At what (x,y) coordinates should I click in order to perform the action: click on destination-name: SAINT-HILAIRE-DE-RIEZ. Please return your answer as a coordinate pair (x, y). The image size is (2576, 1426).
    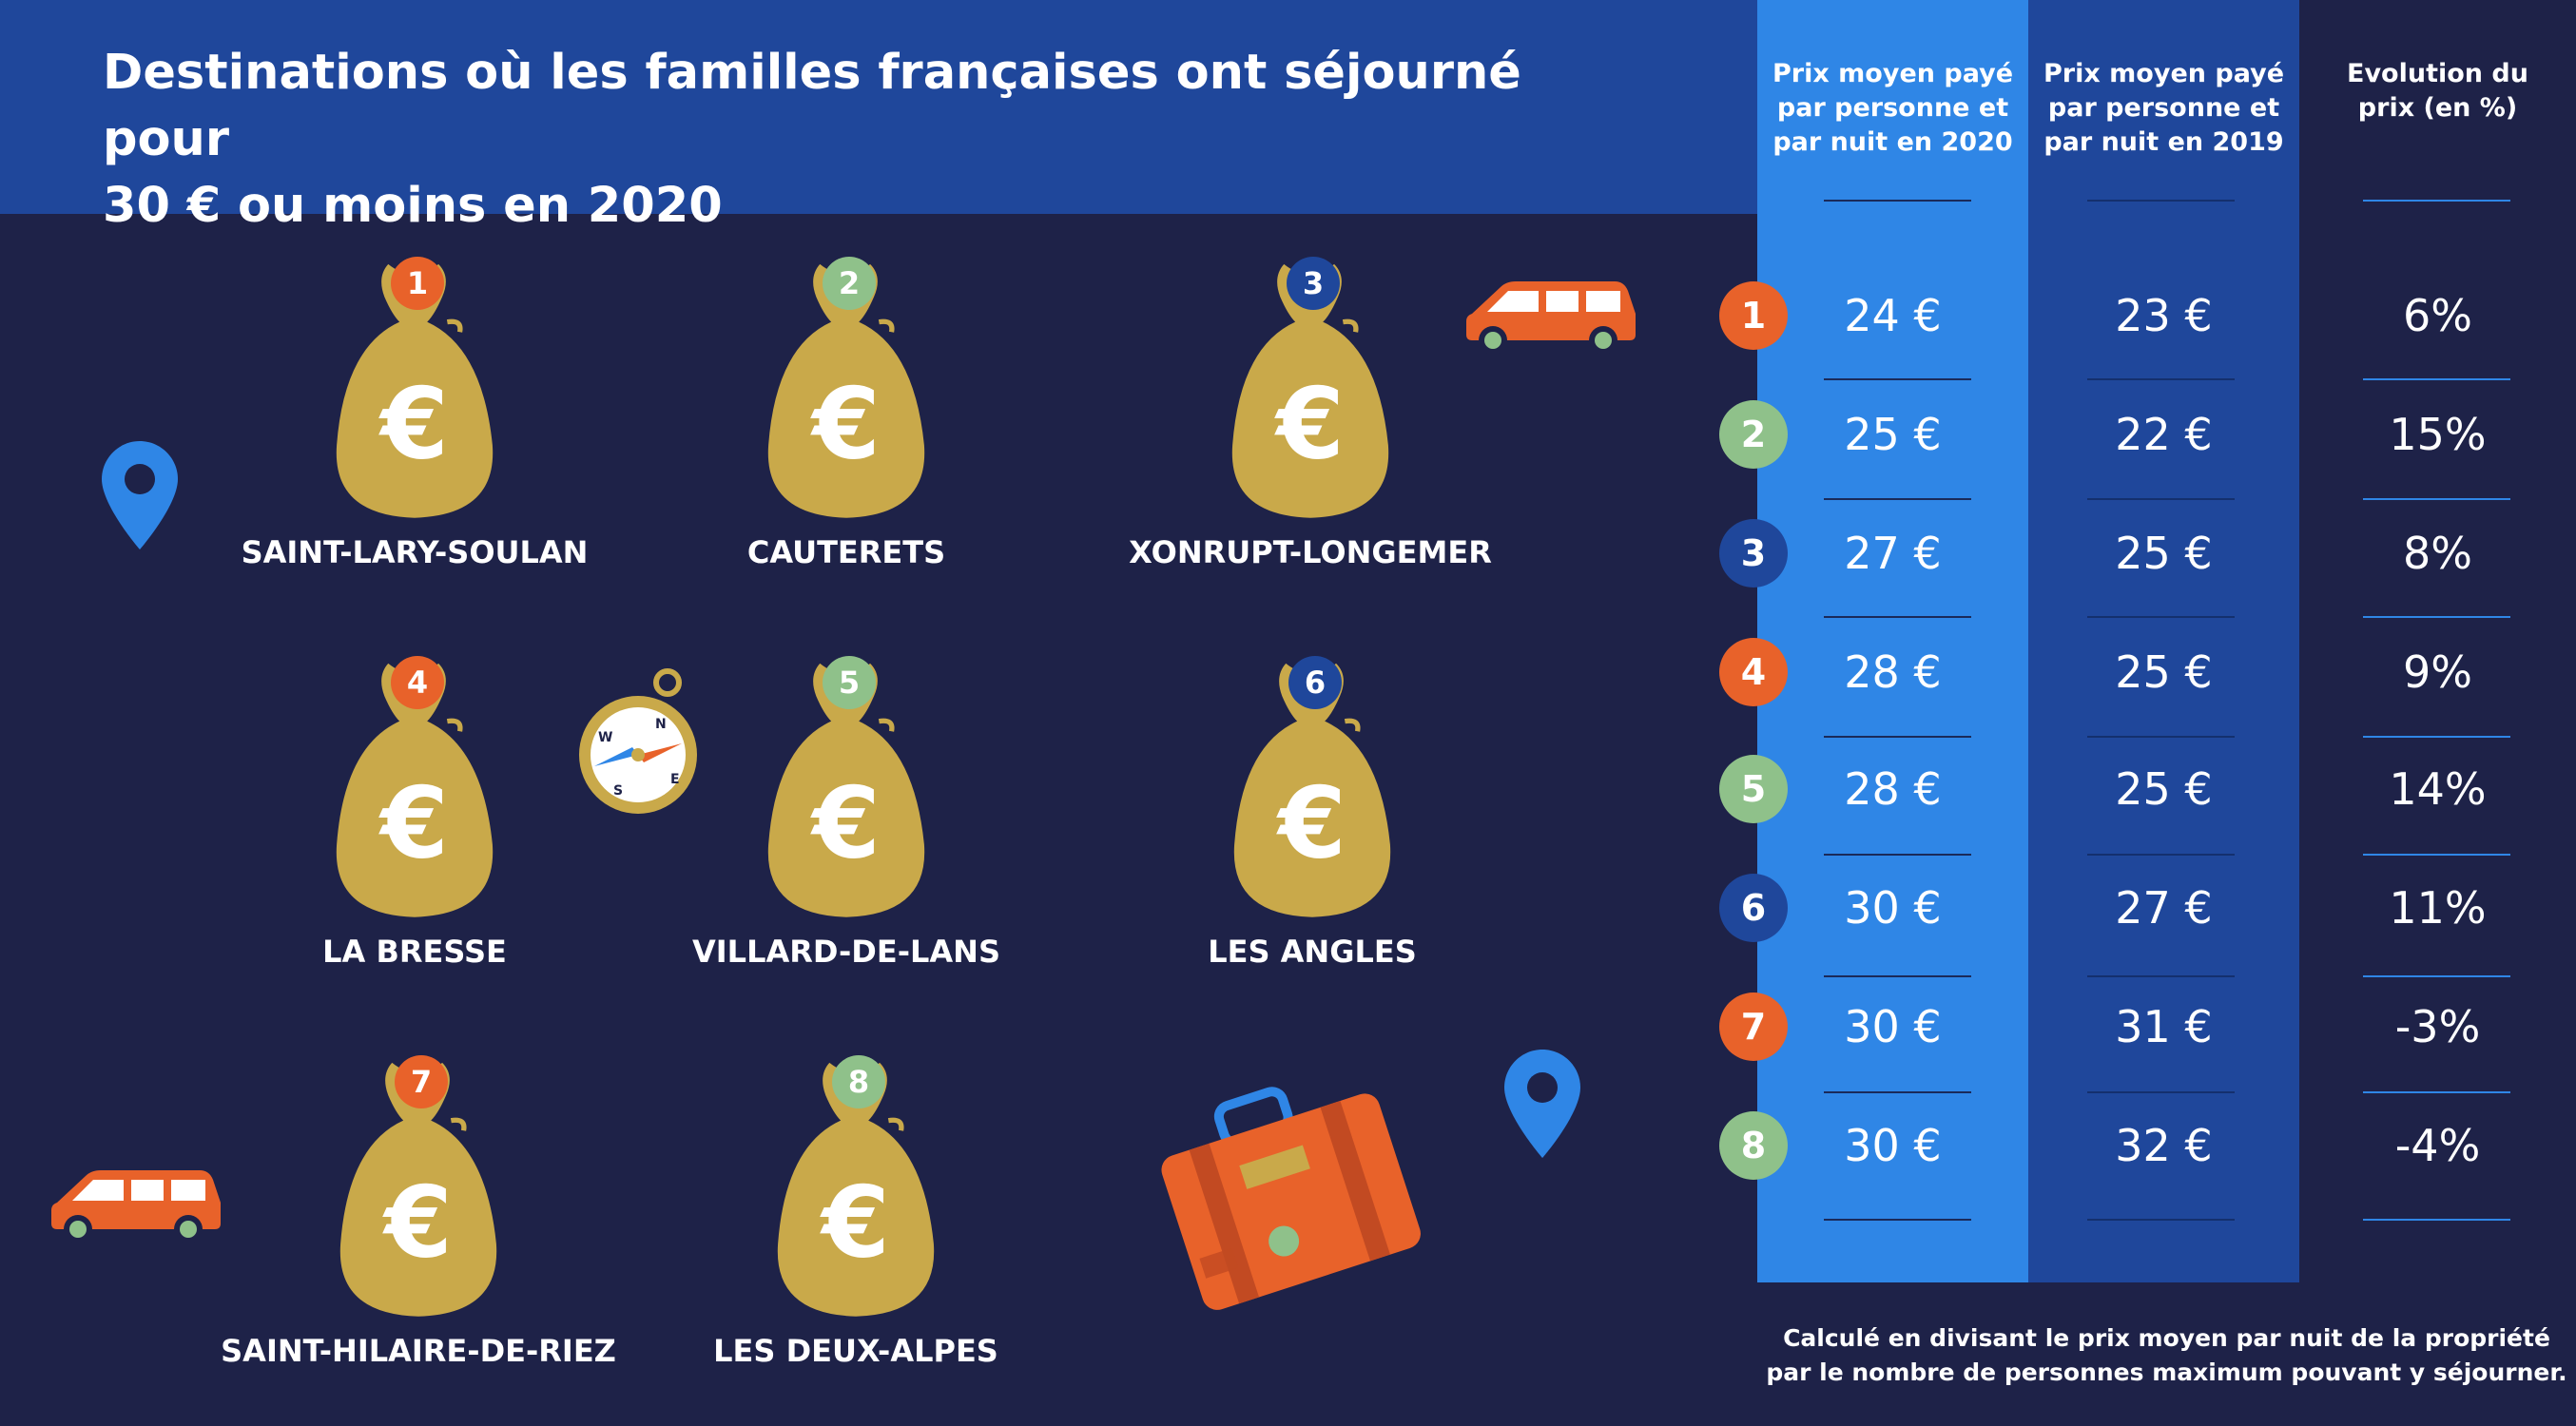
    Looking at the image, I should click on (418, 1351).